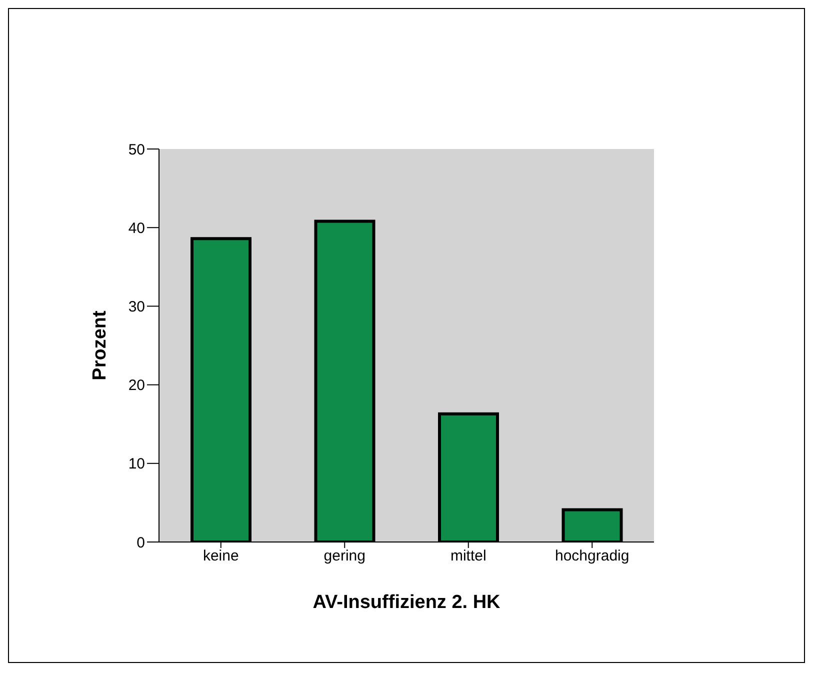 This screenshot has width=815, height=673. Describe the element at coordinates (136, 464) in the screenshot. I see `y-tick-label: 10` at that location.